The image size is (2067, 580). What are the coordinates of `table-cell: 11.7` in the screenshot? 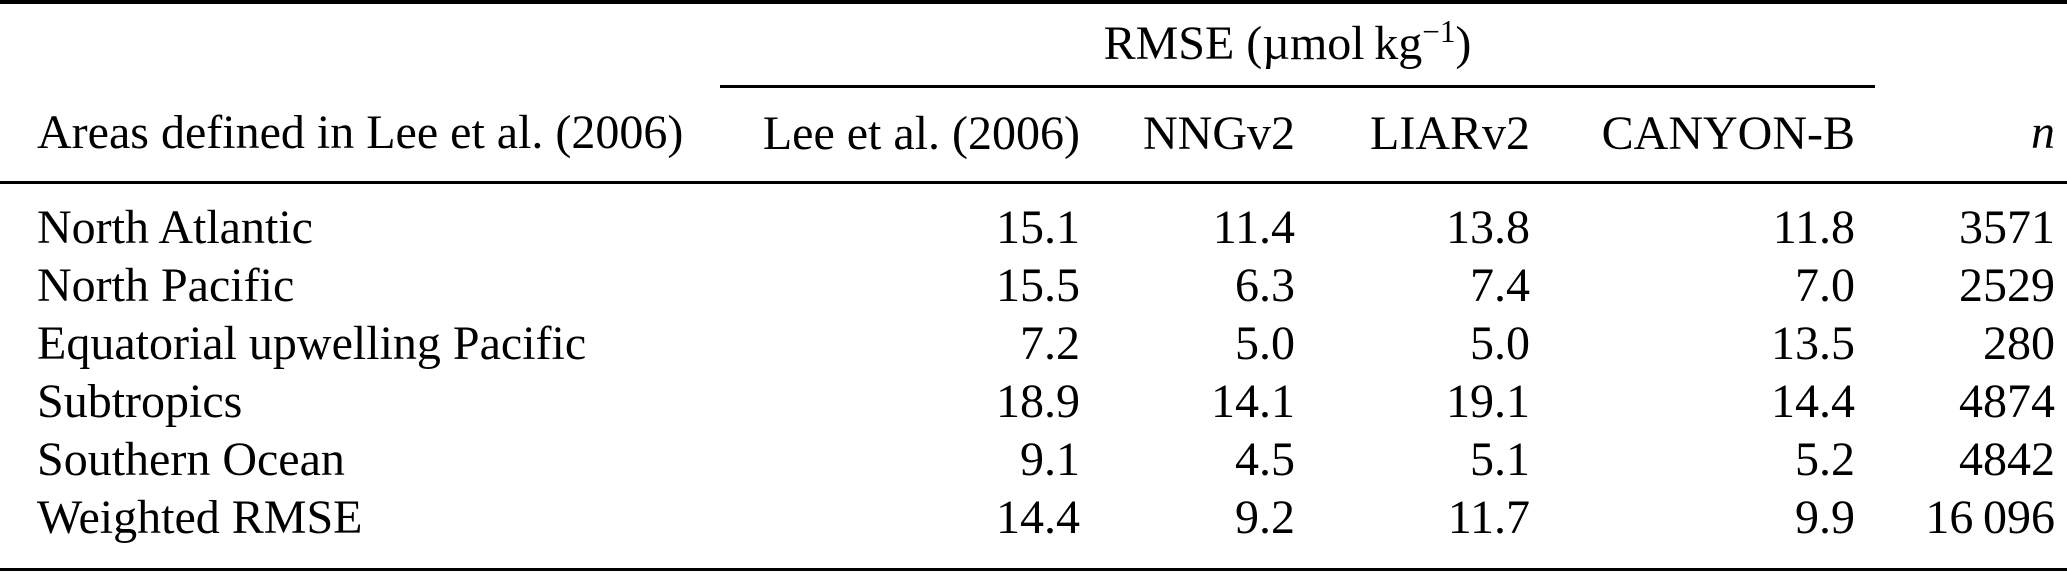 It's located at (1488, 517).